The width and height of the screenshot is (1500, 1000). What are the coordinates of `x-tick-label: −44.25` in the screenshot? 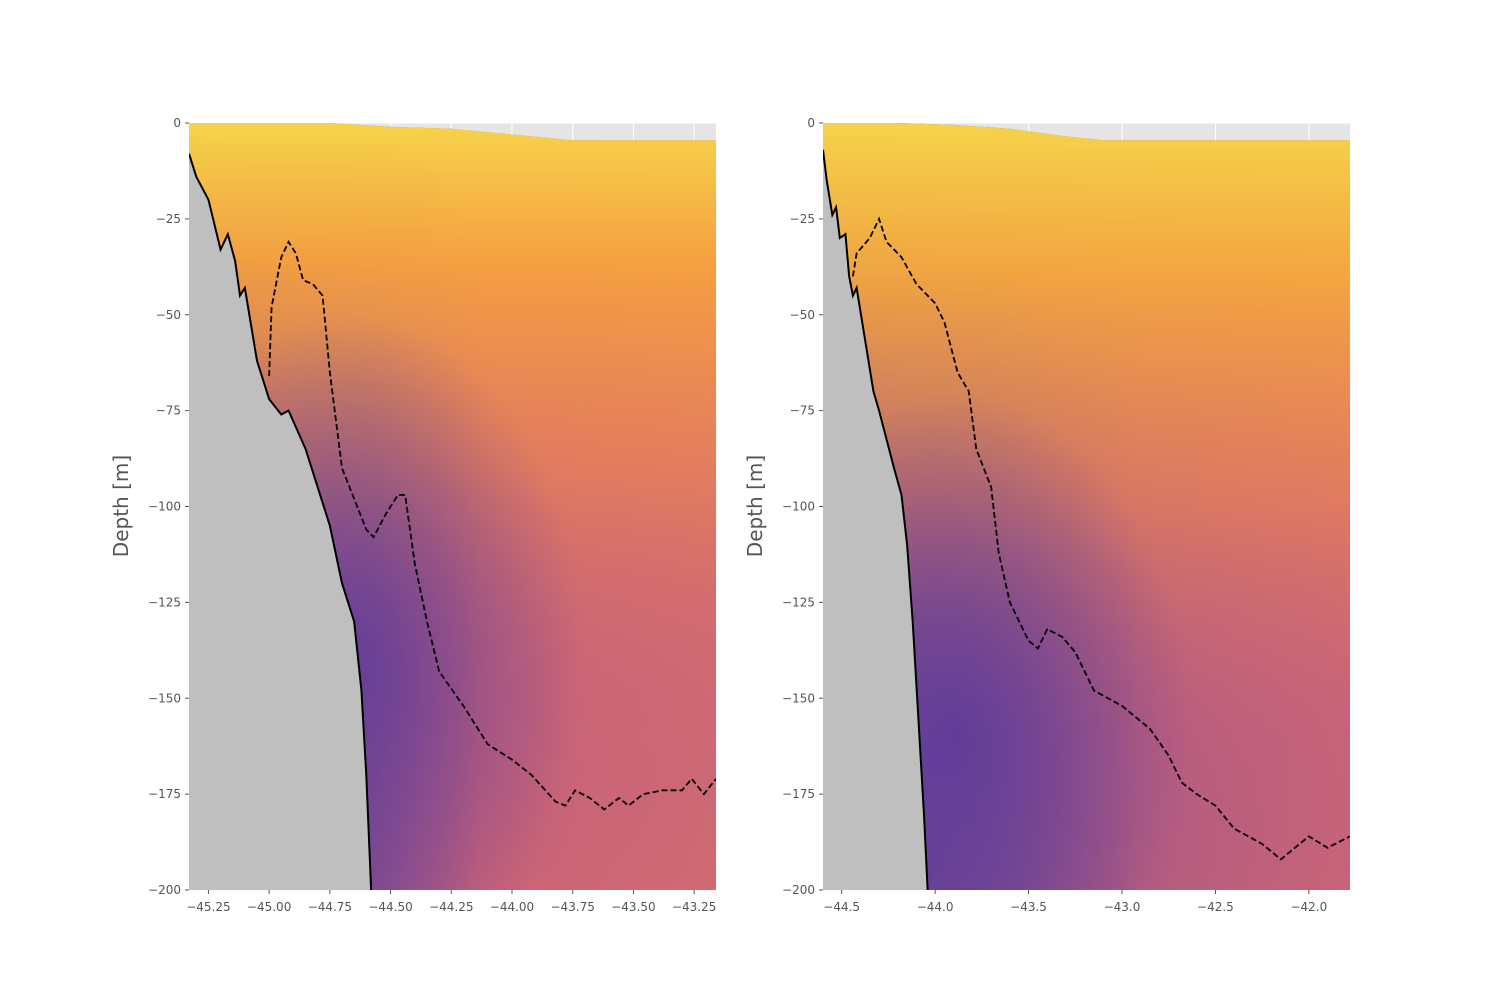 It's located at (451, 907).